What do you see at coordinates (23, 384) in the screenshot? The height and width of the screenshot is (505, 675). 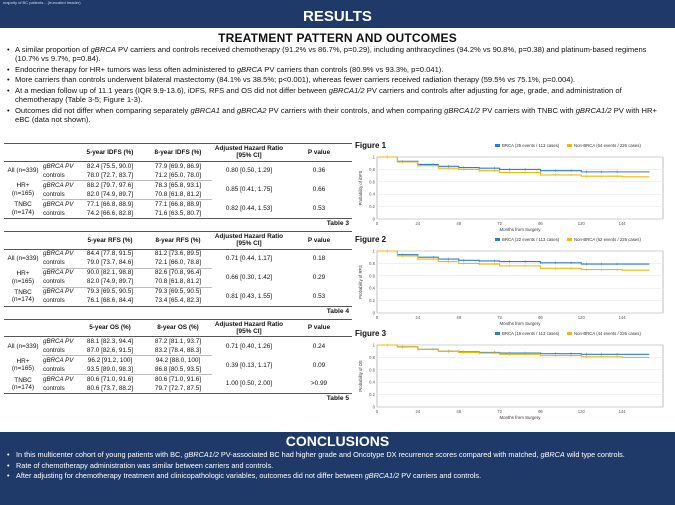 I see `group-label: TNBC (n=174)` at bounding box center [23, 384].